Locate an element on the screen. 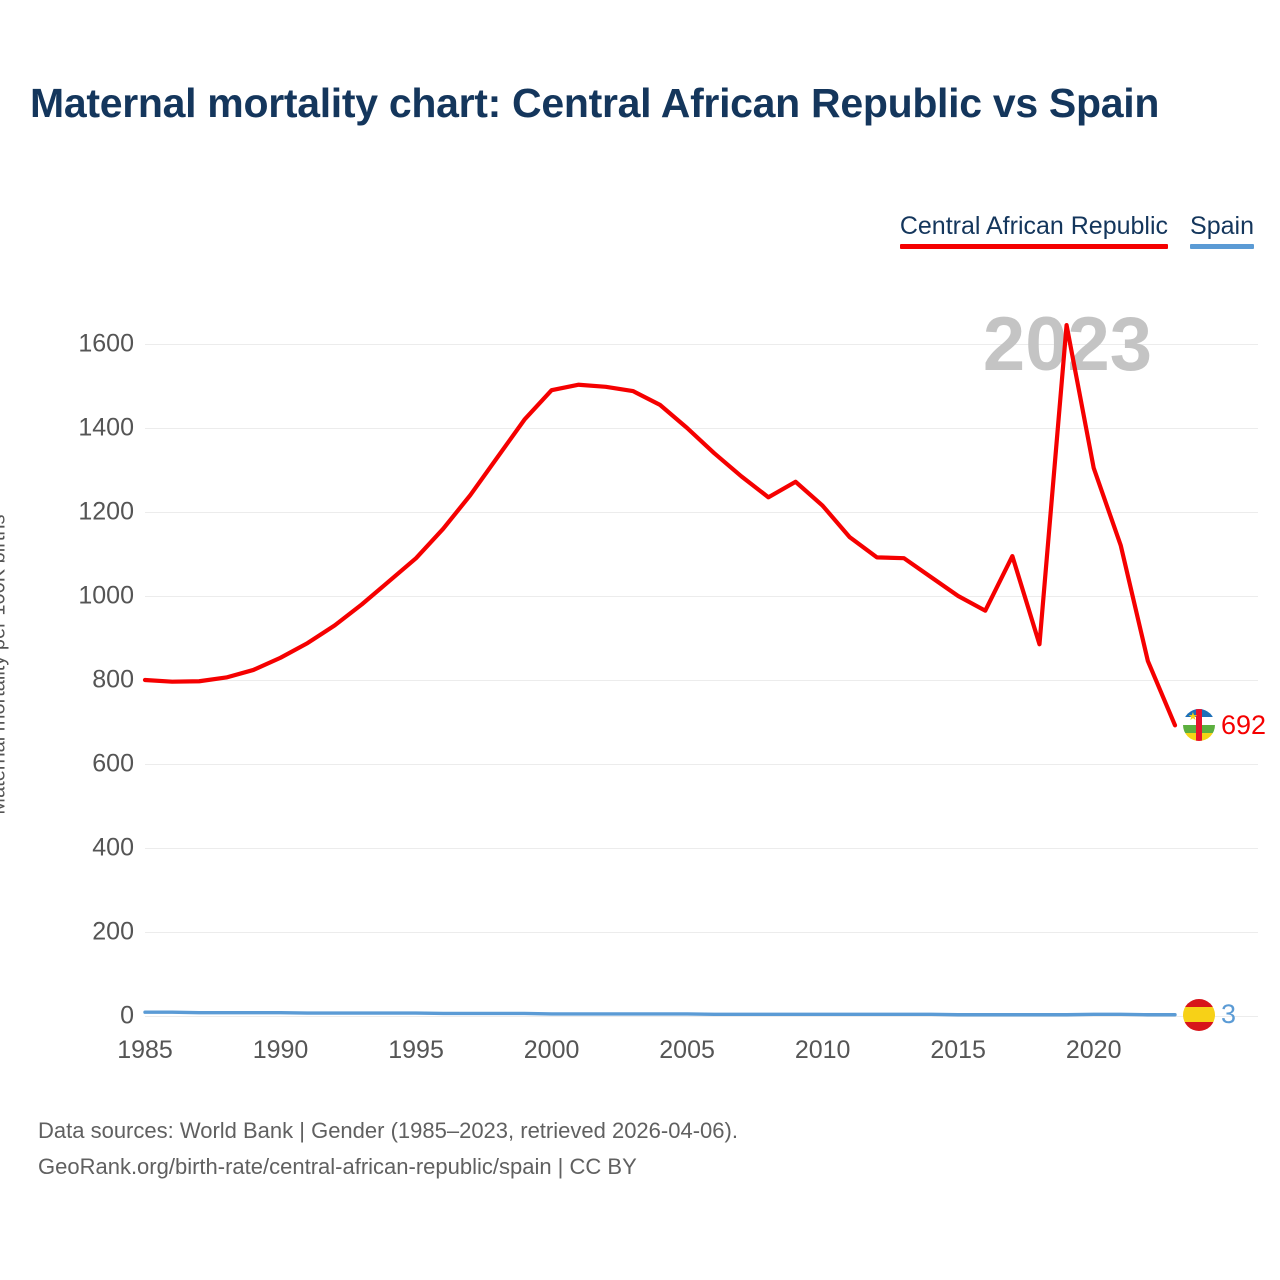 The width and height of the screenshot is (1280, 1280). x-axis-tick-label: 2000 is located at coordinates (551, 1050).